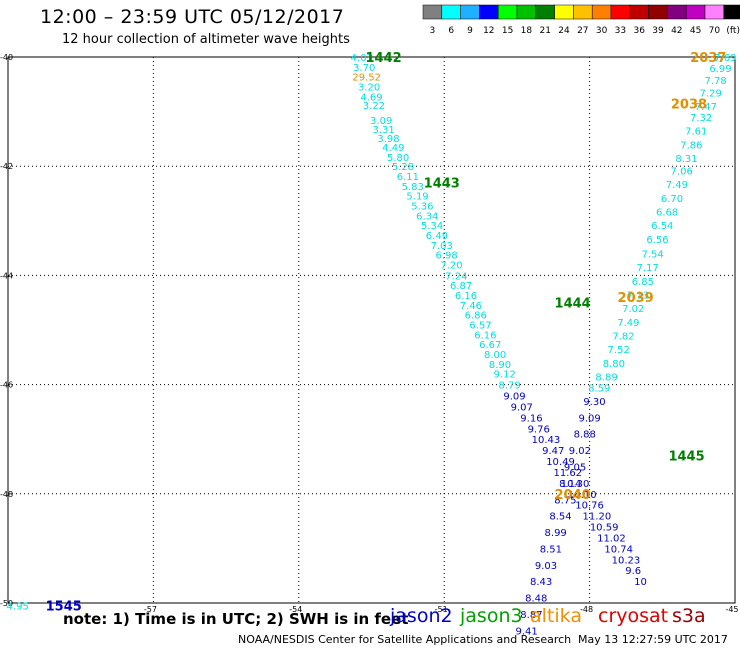  I want to click on wave-height-value: 9.6, so click(633, 571).